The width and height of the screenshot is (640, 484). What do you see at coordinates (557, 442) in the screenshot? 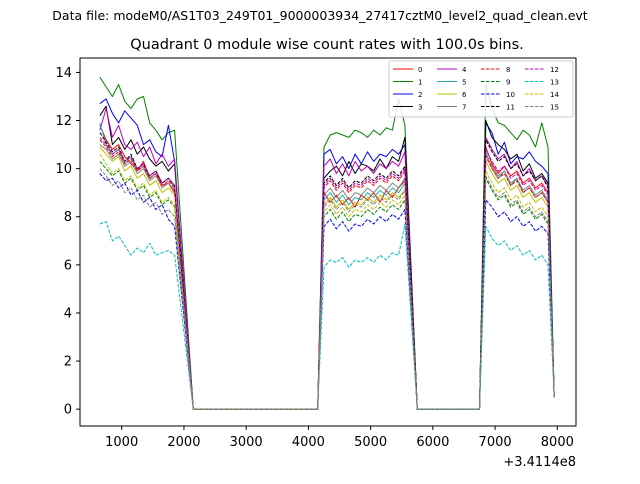
I see `x-tick-label: 8000` at bounding box center [557, 442].